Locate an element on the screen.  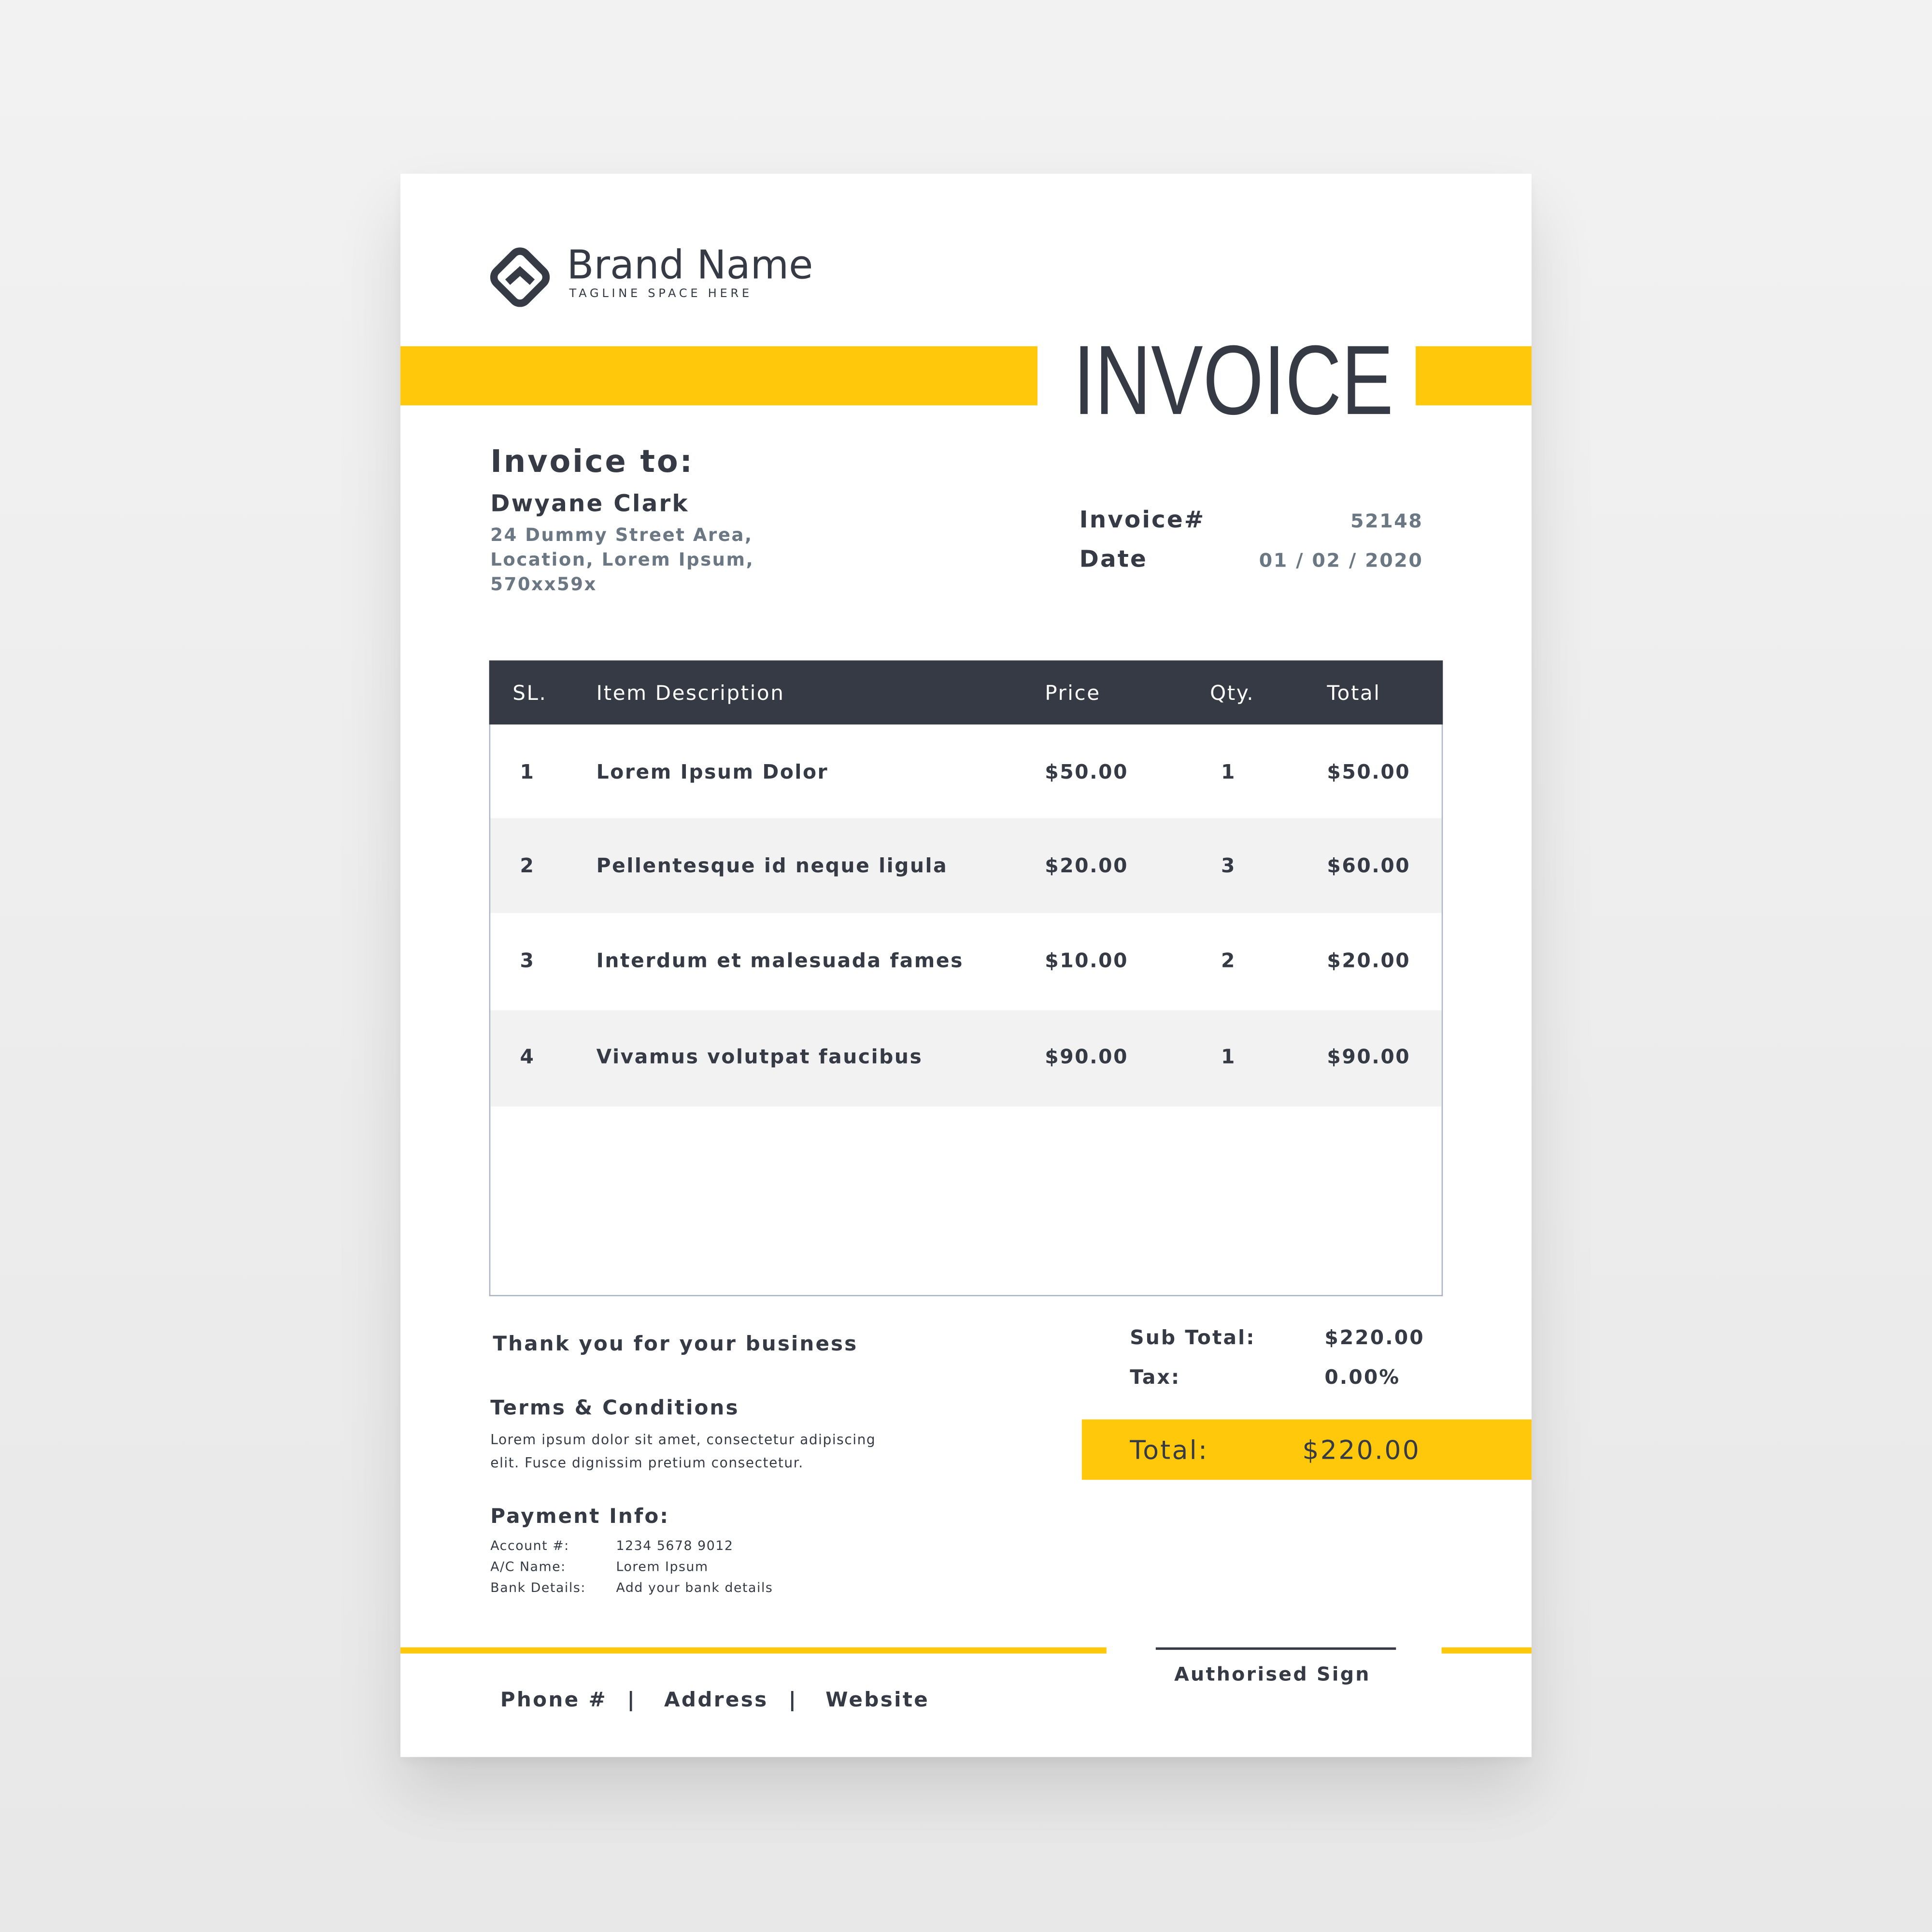
row-qty: 3 is located at coordinates (1228, 865).